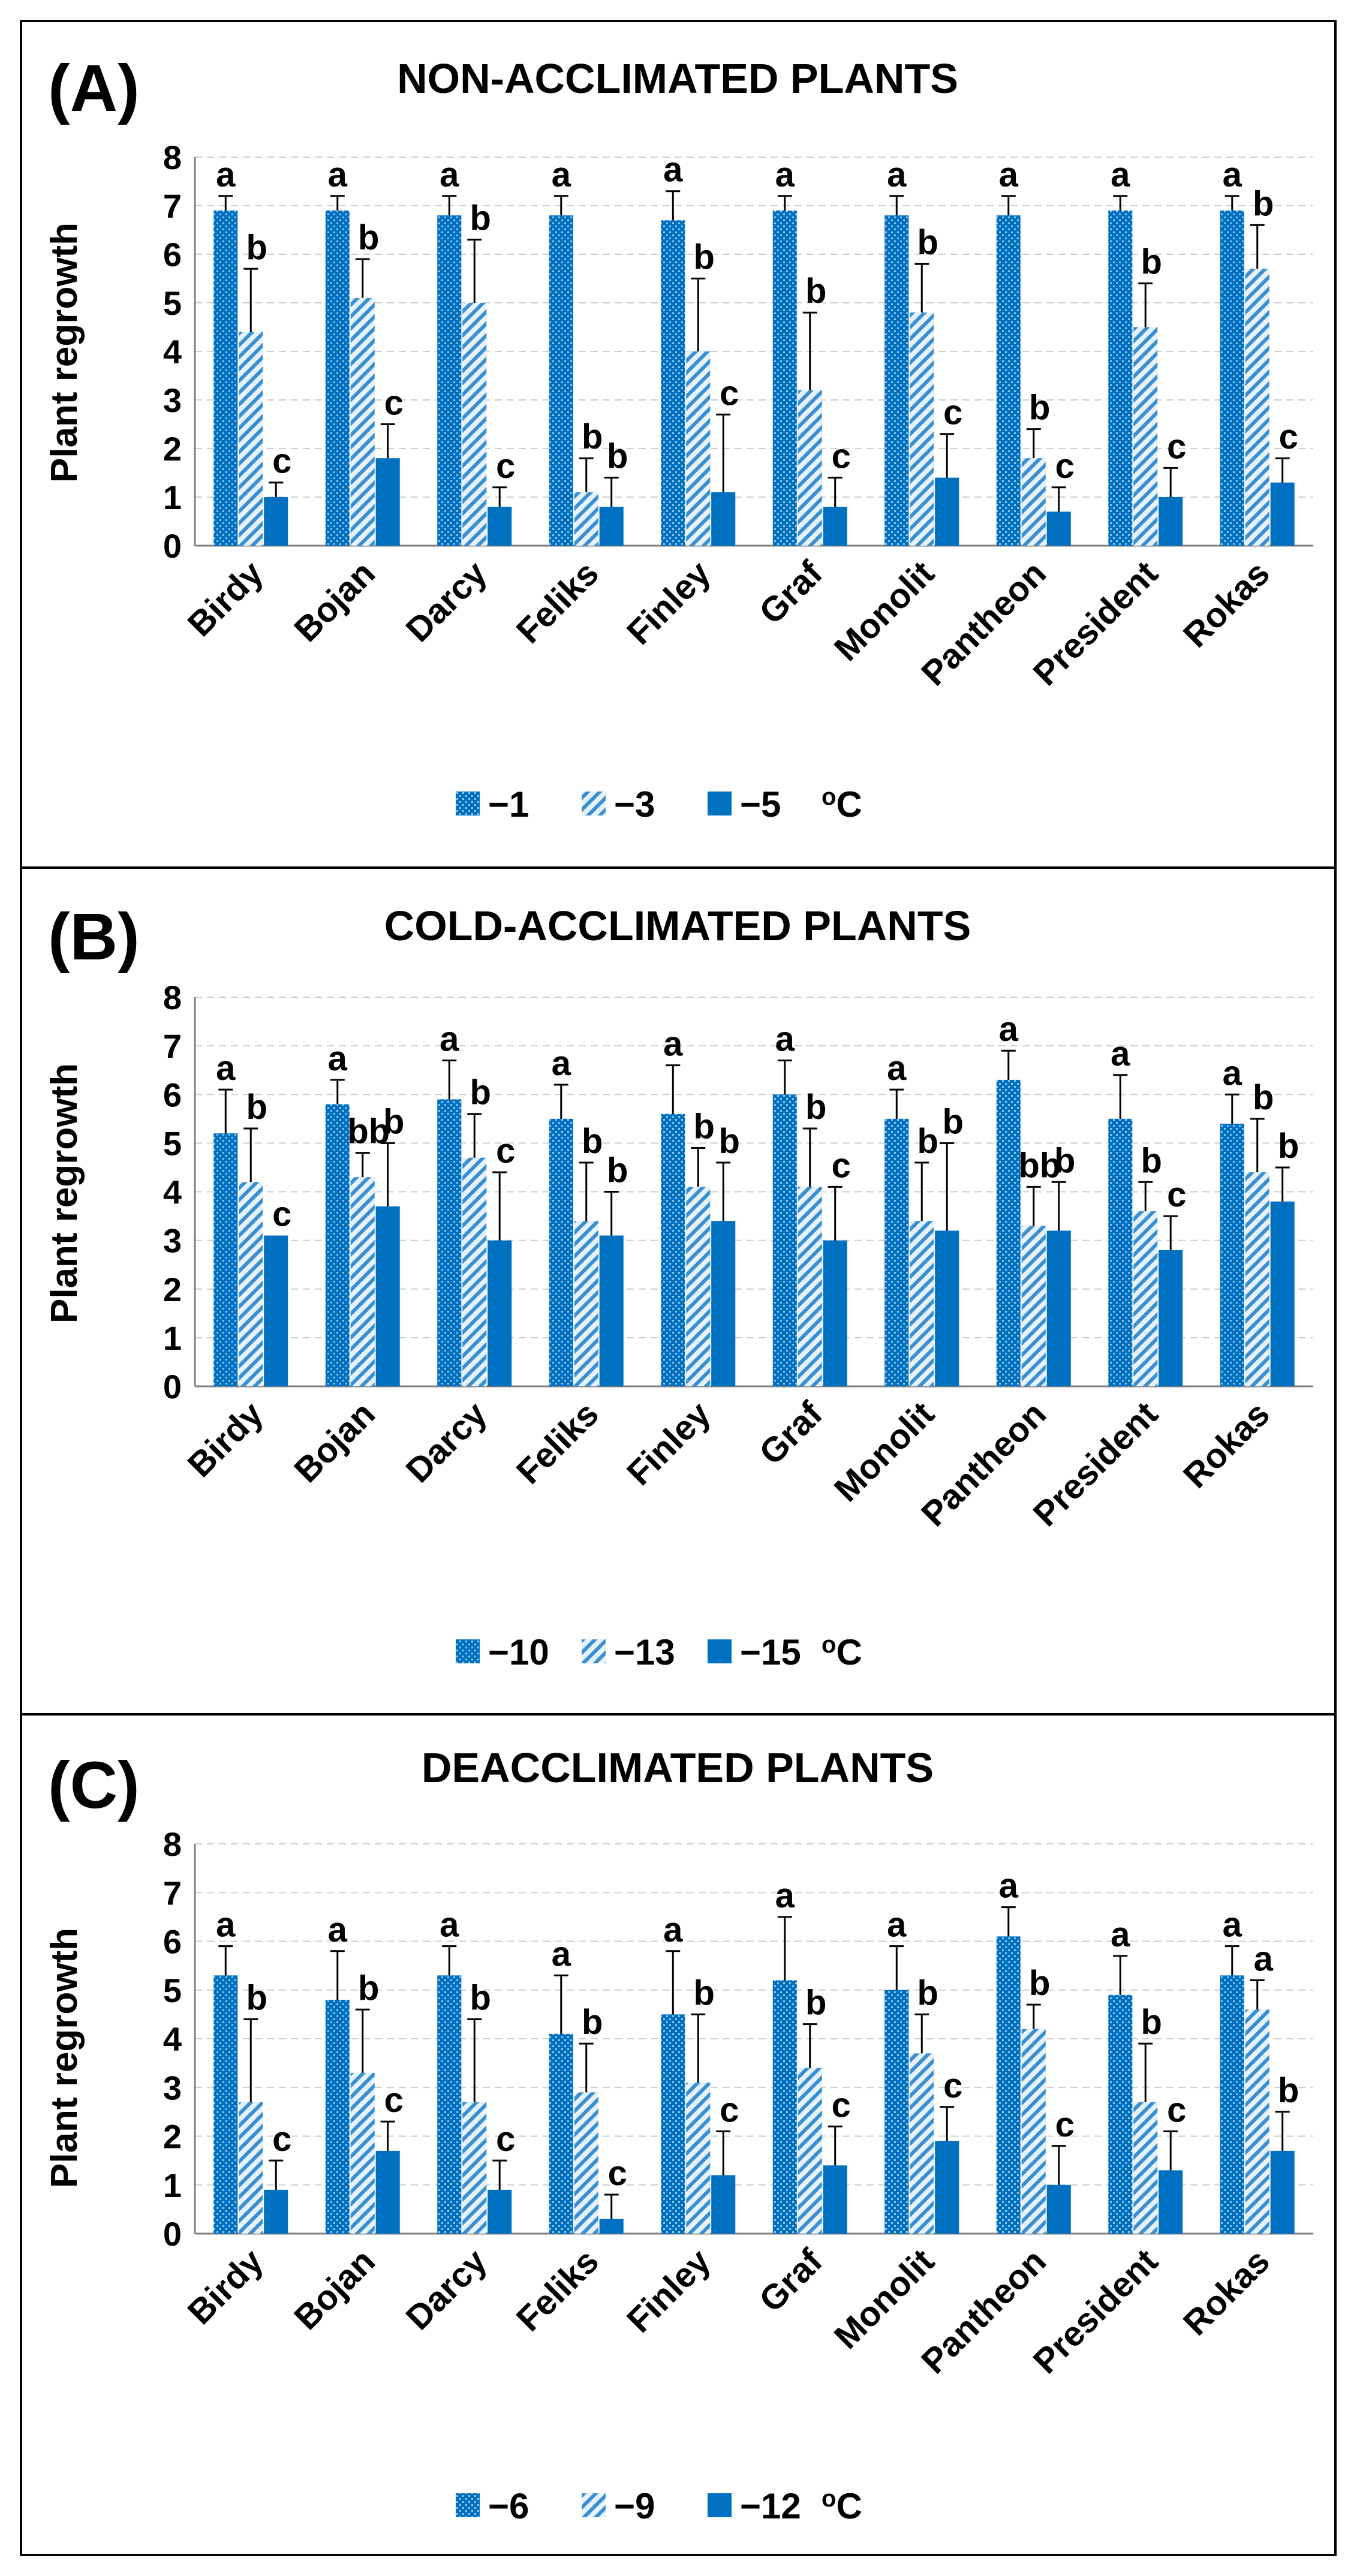 Image resolution: width=1357 pixels, height=2576 pixels. I want to click on panel-a-x-tick-label: Finley, so click(669, 602).